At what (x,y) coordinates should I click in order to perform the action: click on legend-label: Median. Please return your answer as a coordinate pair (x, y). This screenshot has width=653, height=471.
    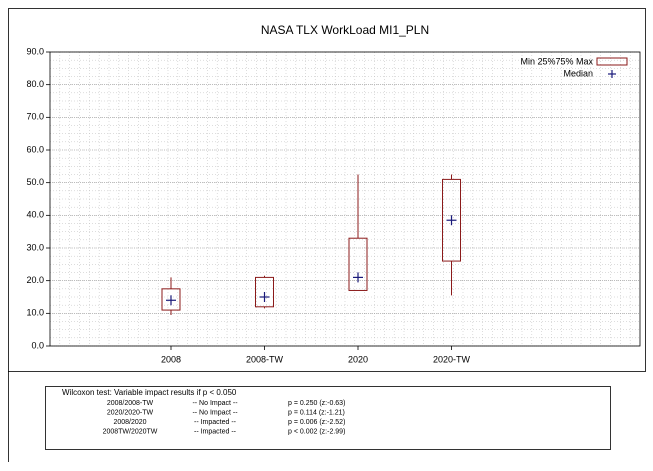
    Looking at the image, I should click on (578, 73).